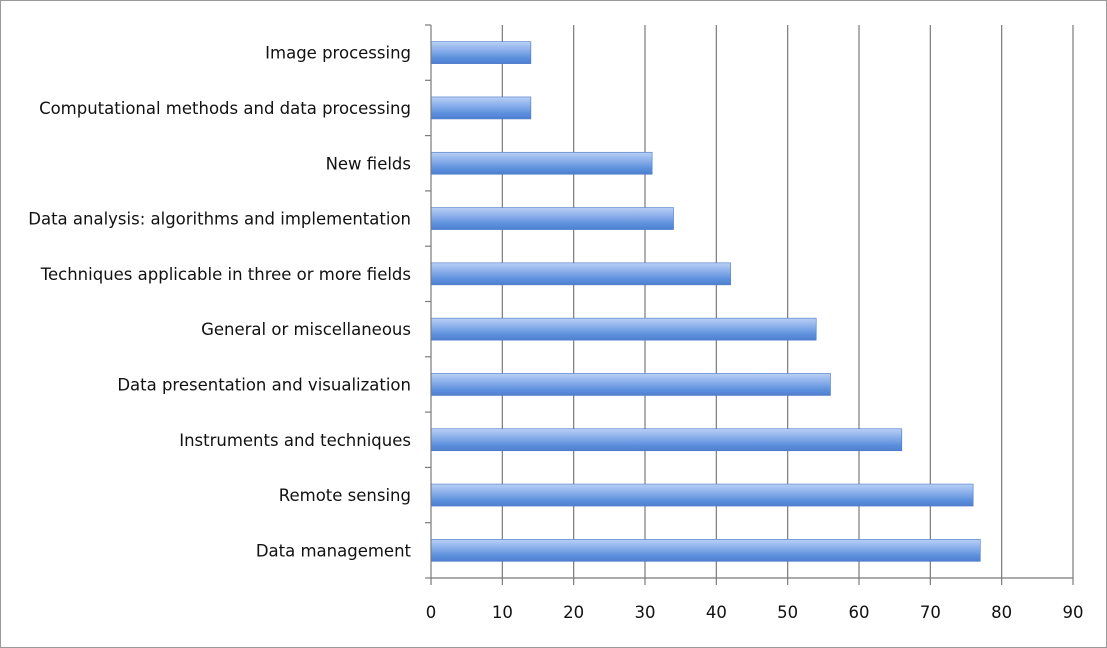 The height and width of the screenshot is (648, 1107). I want to click on x-tick-label: 70, so click(930, 612).